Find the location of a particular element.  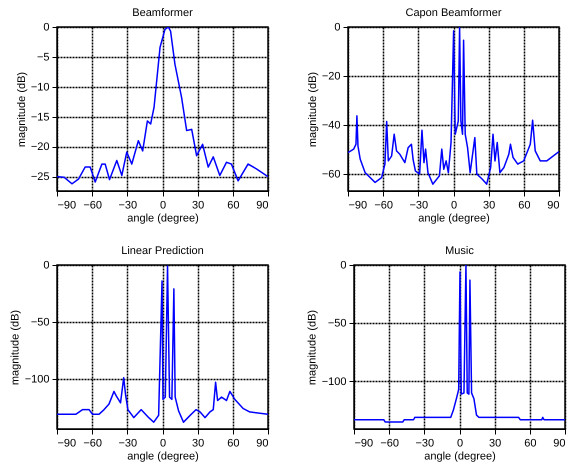

y-tick-label: −40 is located at coordinates (331, 125).